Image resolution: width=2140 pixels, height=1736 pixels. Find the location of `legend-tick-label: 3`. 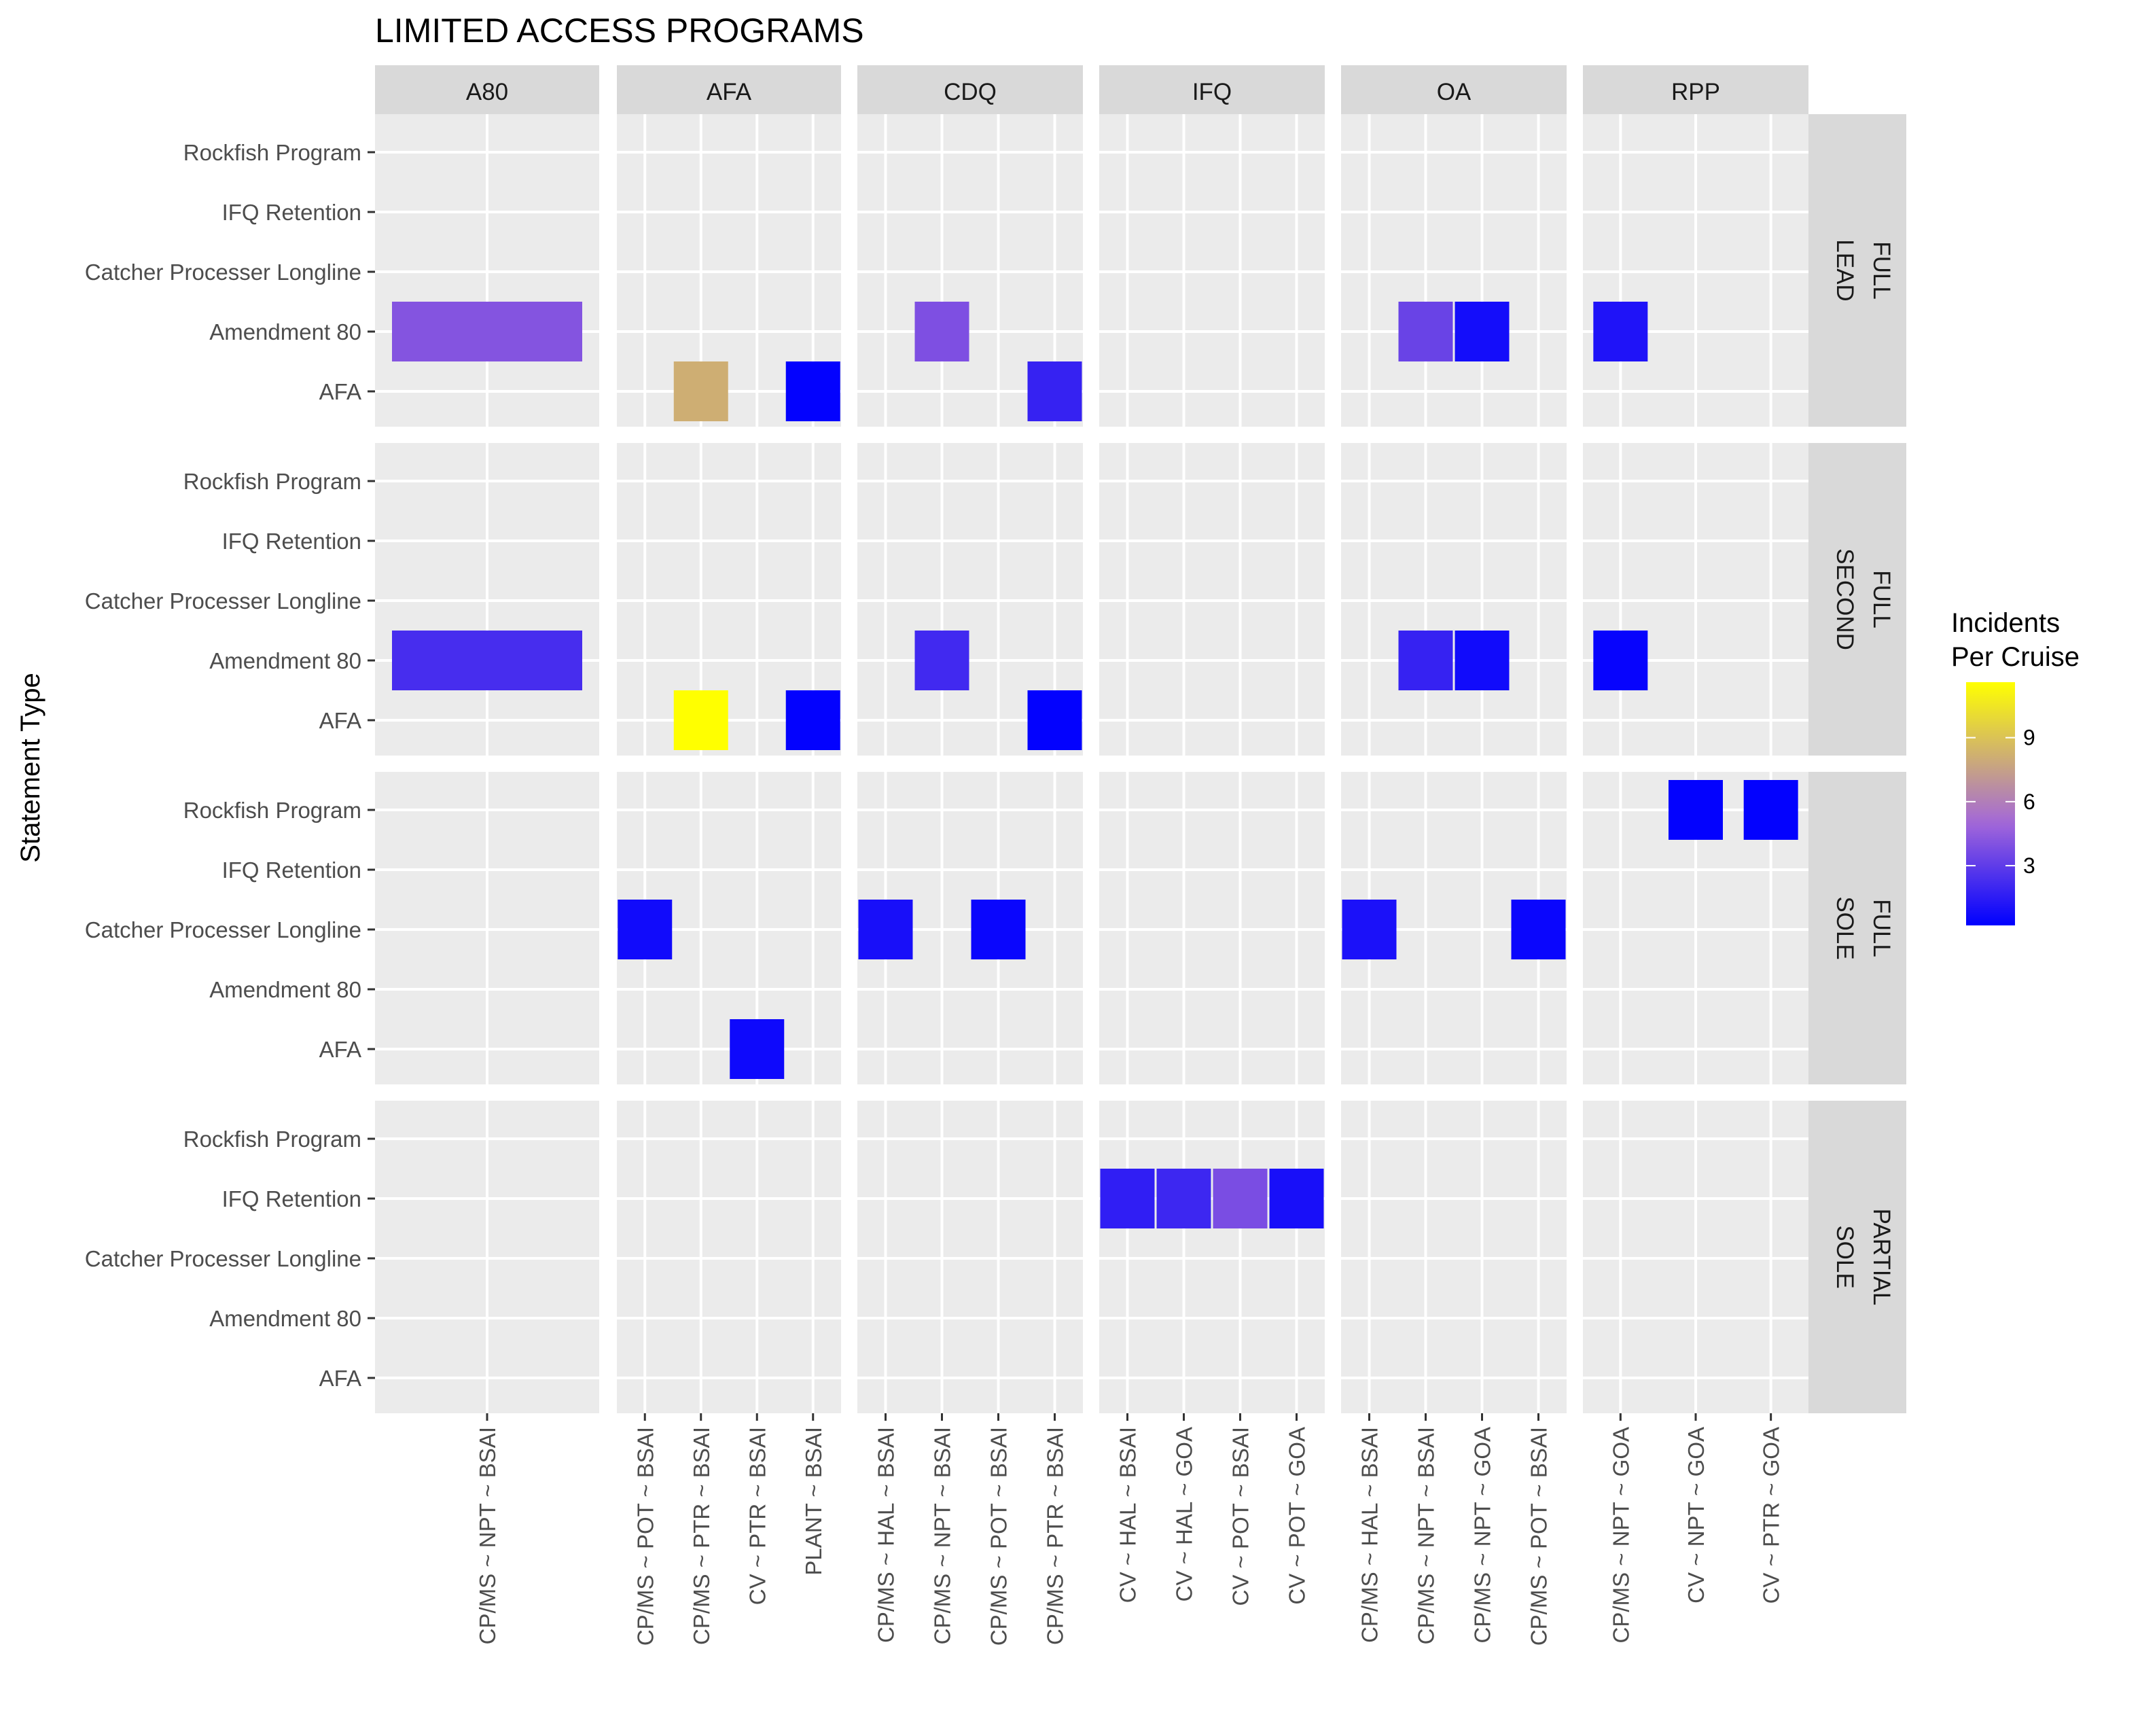

legend-tick-label: 3 is located at coordinates (2029, 865).